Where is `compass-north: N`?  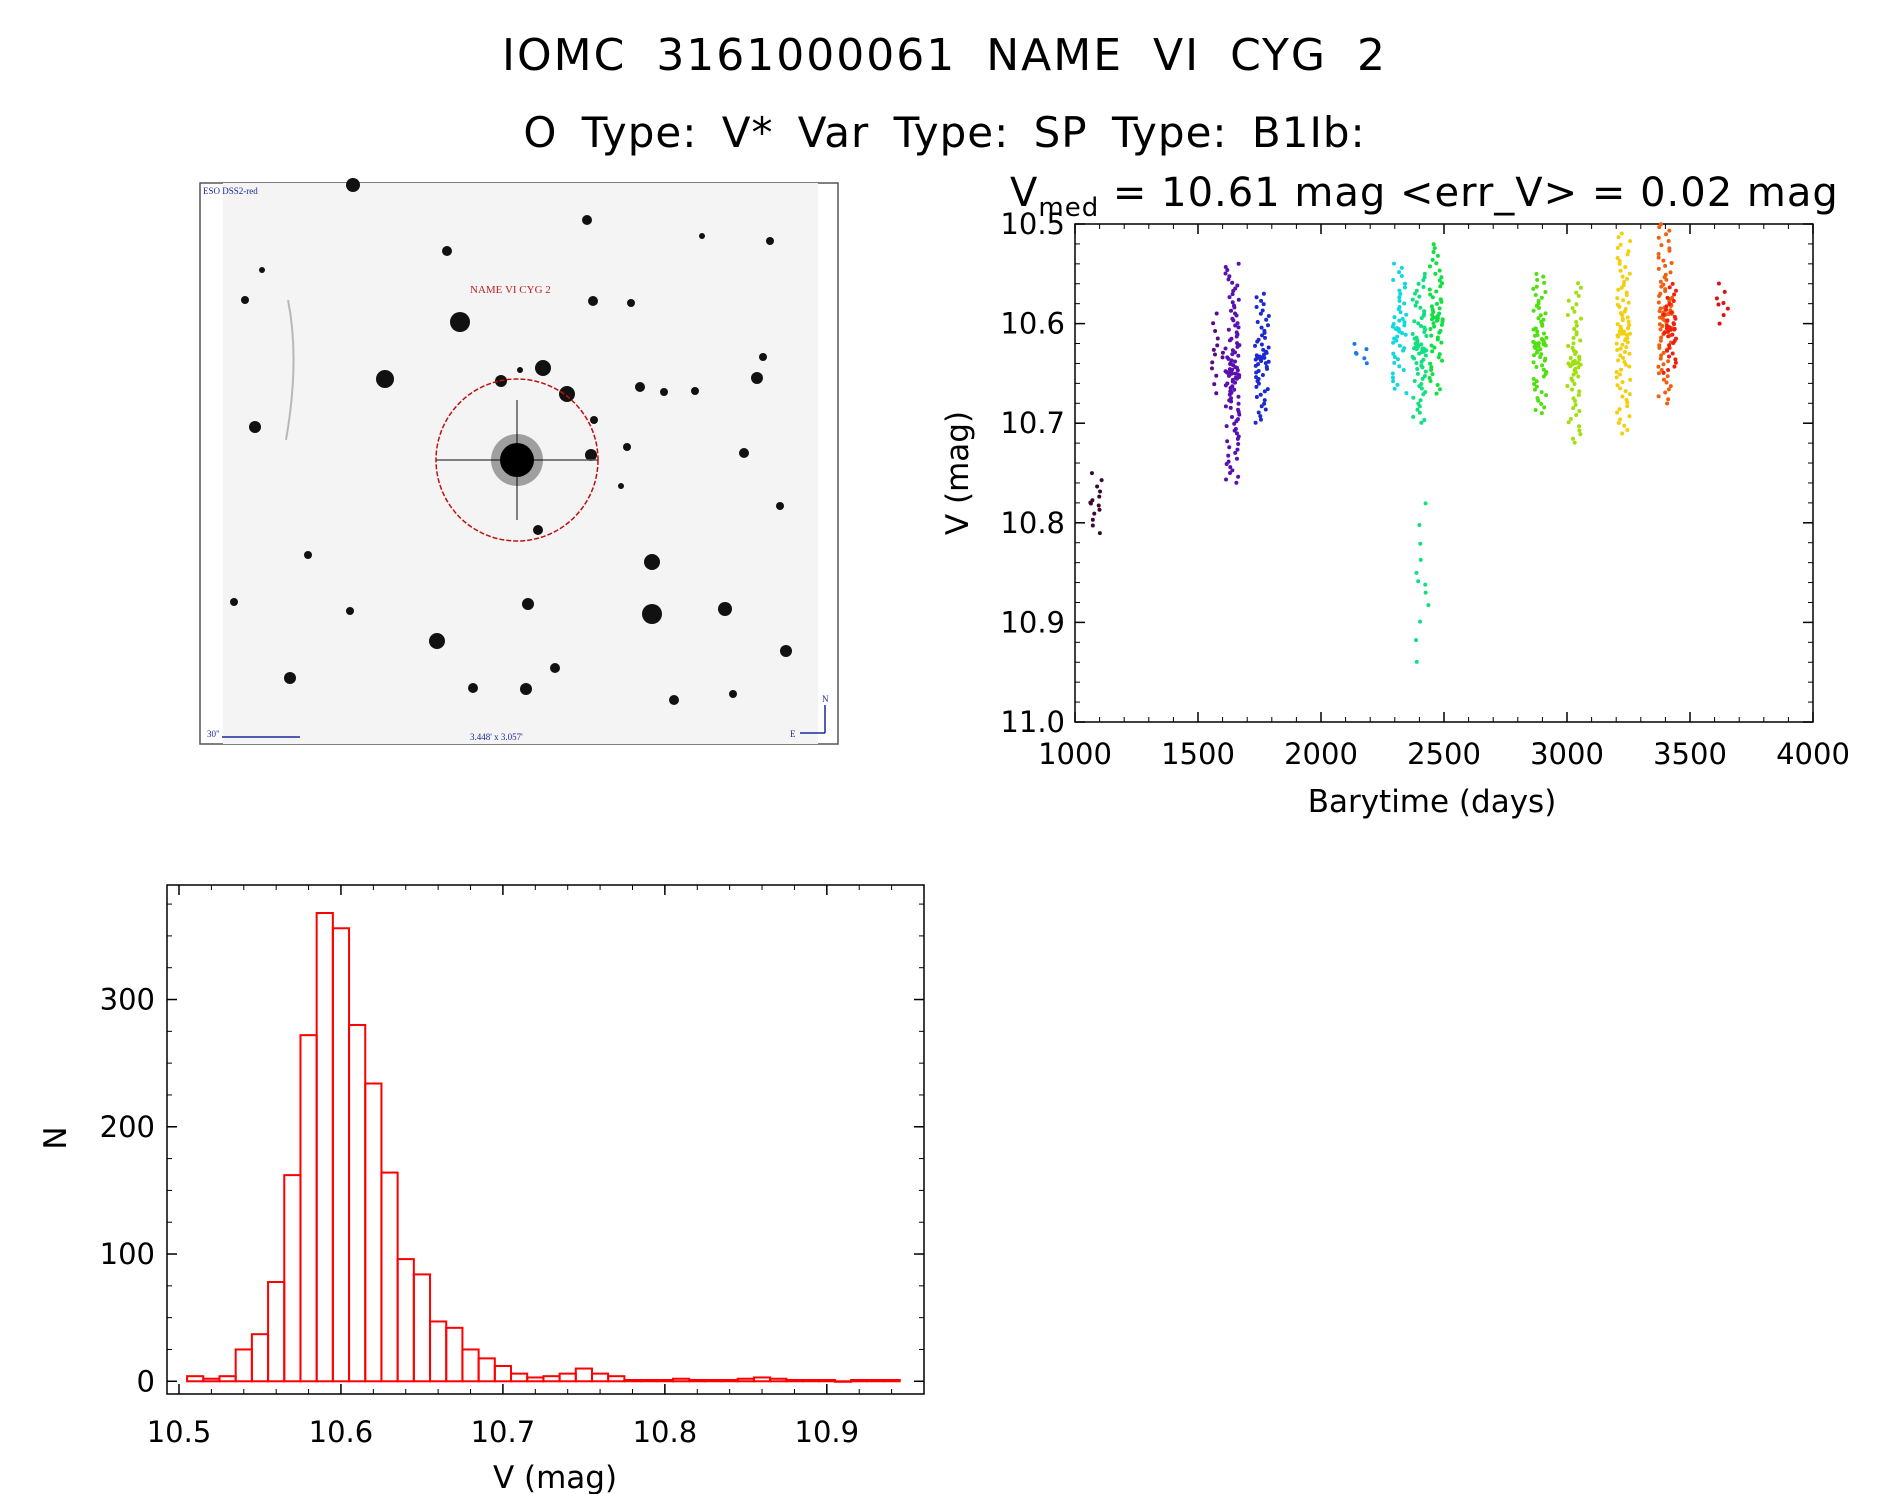 compass-north: N is located at coordinates (825, 699).